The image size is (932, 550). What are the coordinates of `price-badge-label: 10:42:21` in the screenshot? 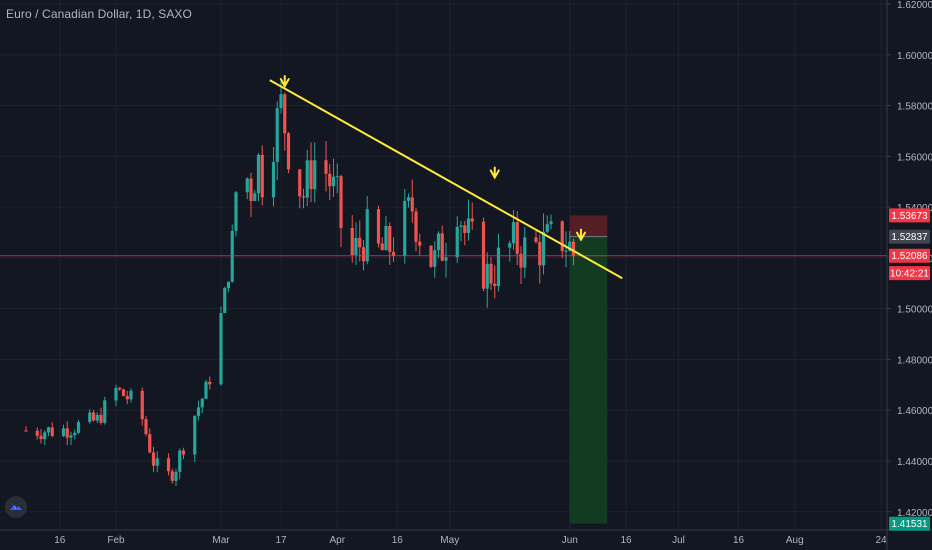 It's located at (909, 274).